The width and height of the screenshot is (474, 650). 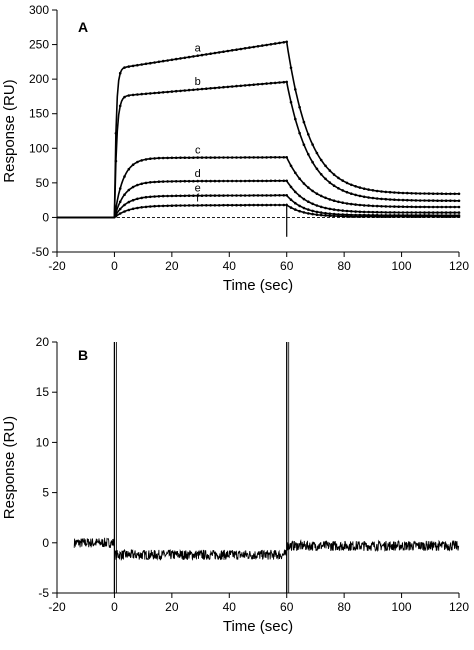 What do you see at coordinates (402, 266) in the screenshot?
I see `a-x-tick-label: 100` at bounding box center [402, 266].